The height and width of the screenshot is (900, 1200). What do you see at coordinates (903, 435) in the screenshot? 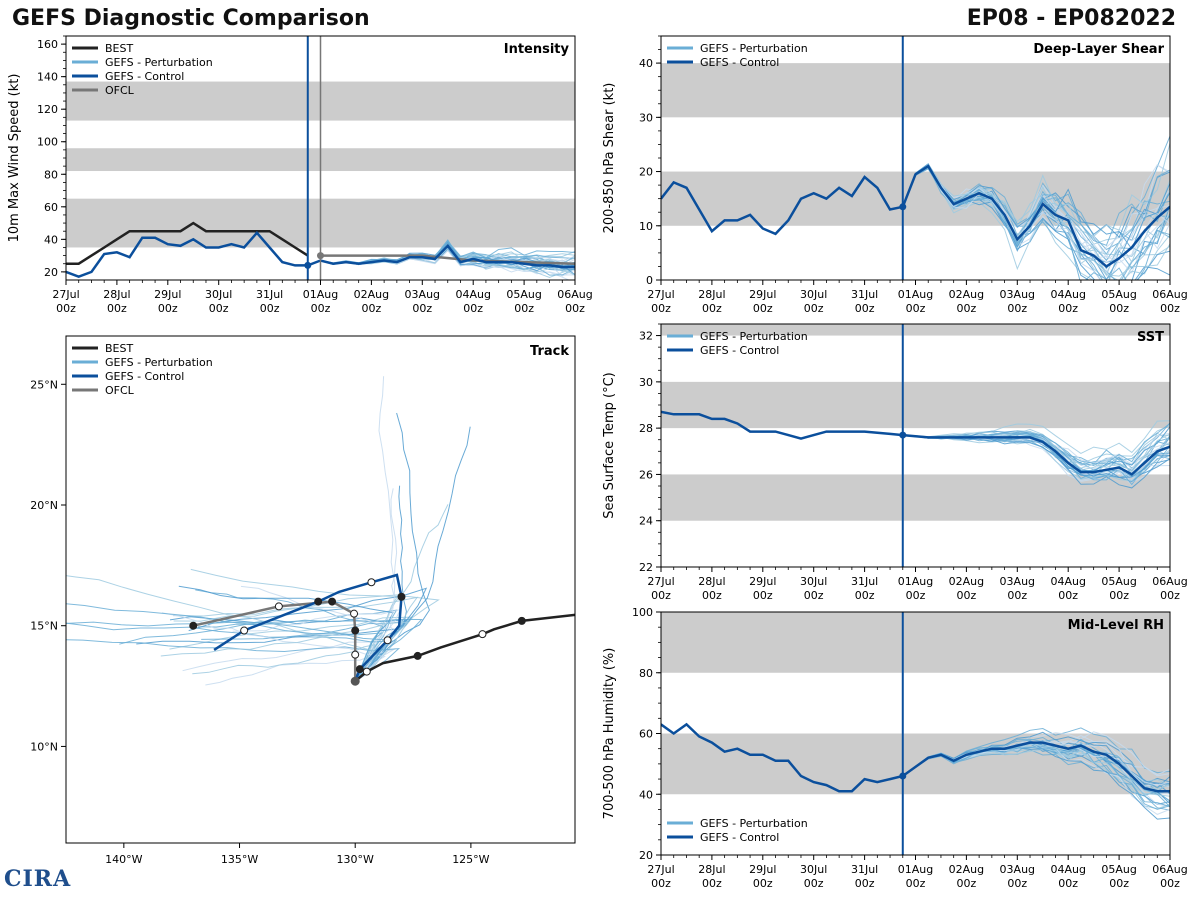
I see `init-marker-sst` at bounding box center [903, 435].